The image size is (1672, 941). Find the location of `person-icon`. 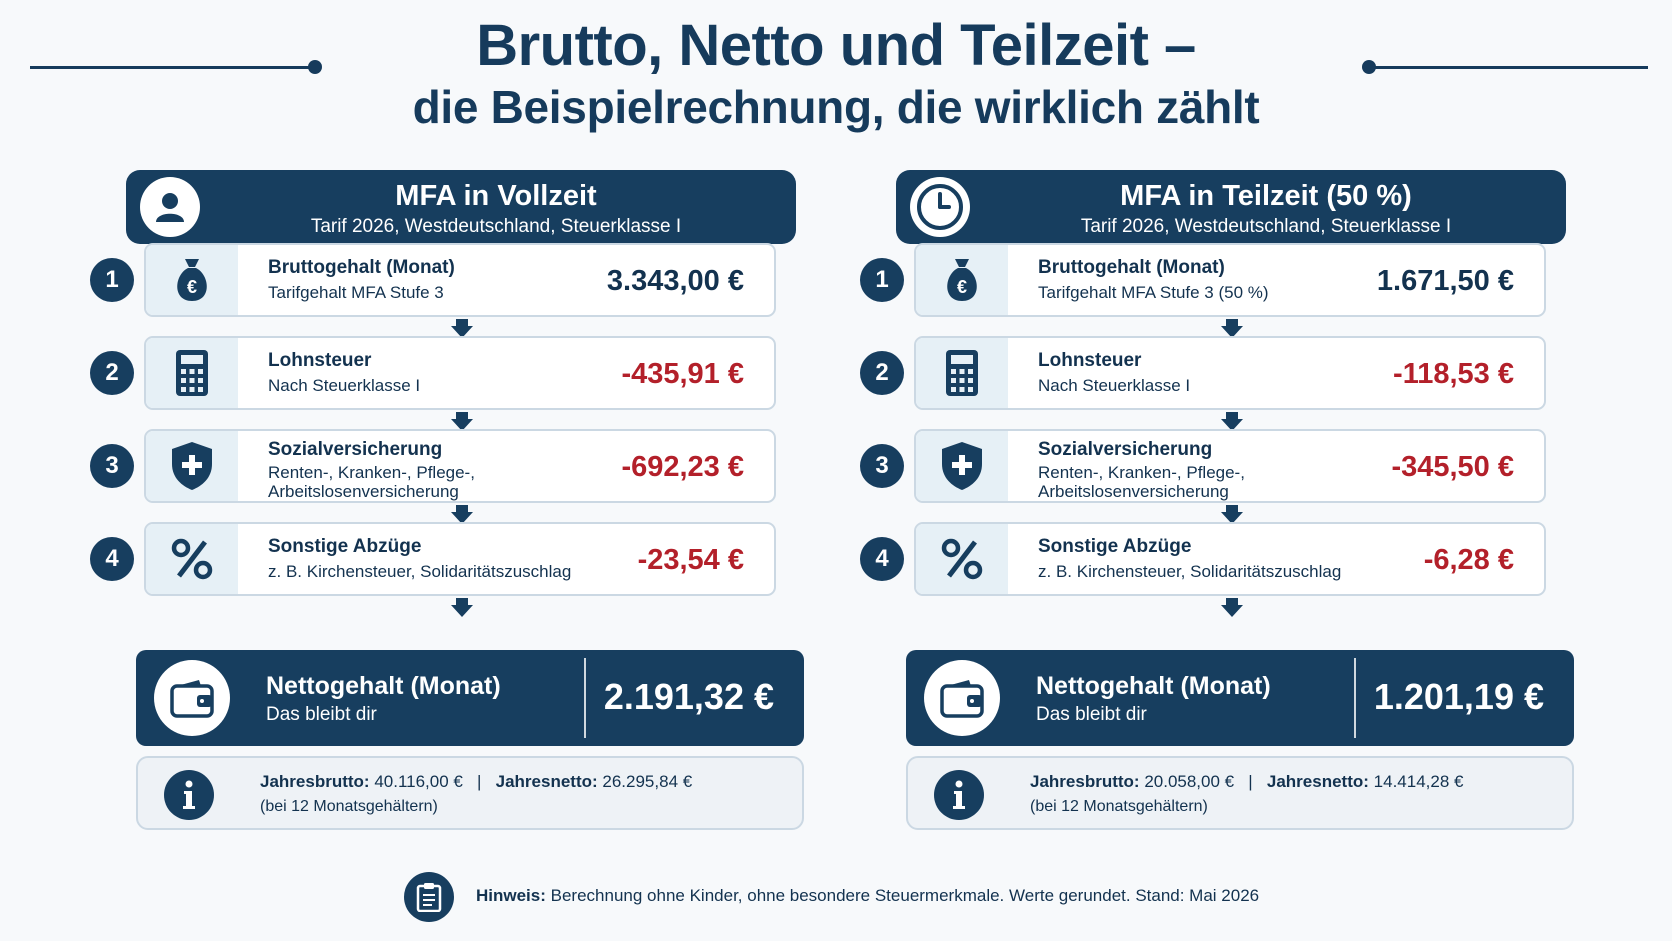

person-icon is located at coordinates (170, 207).